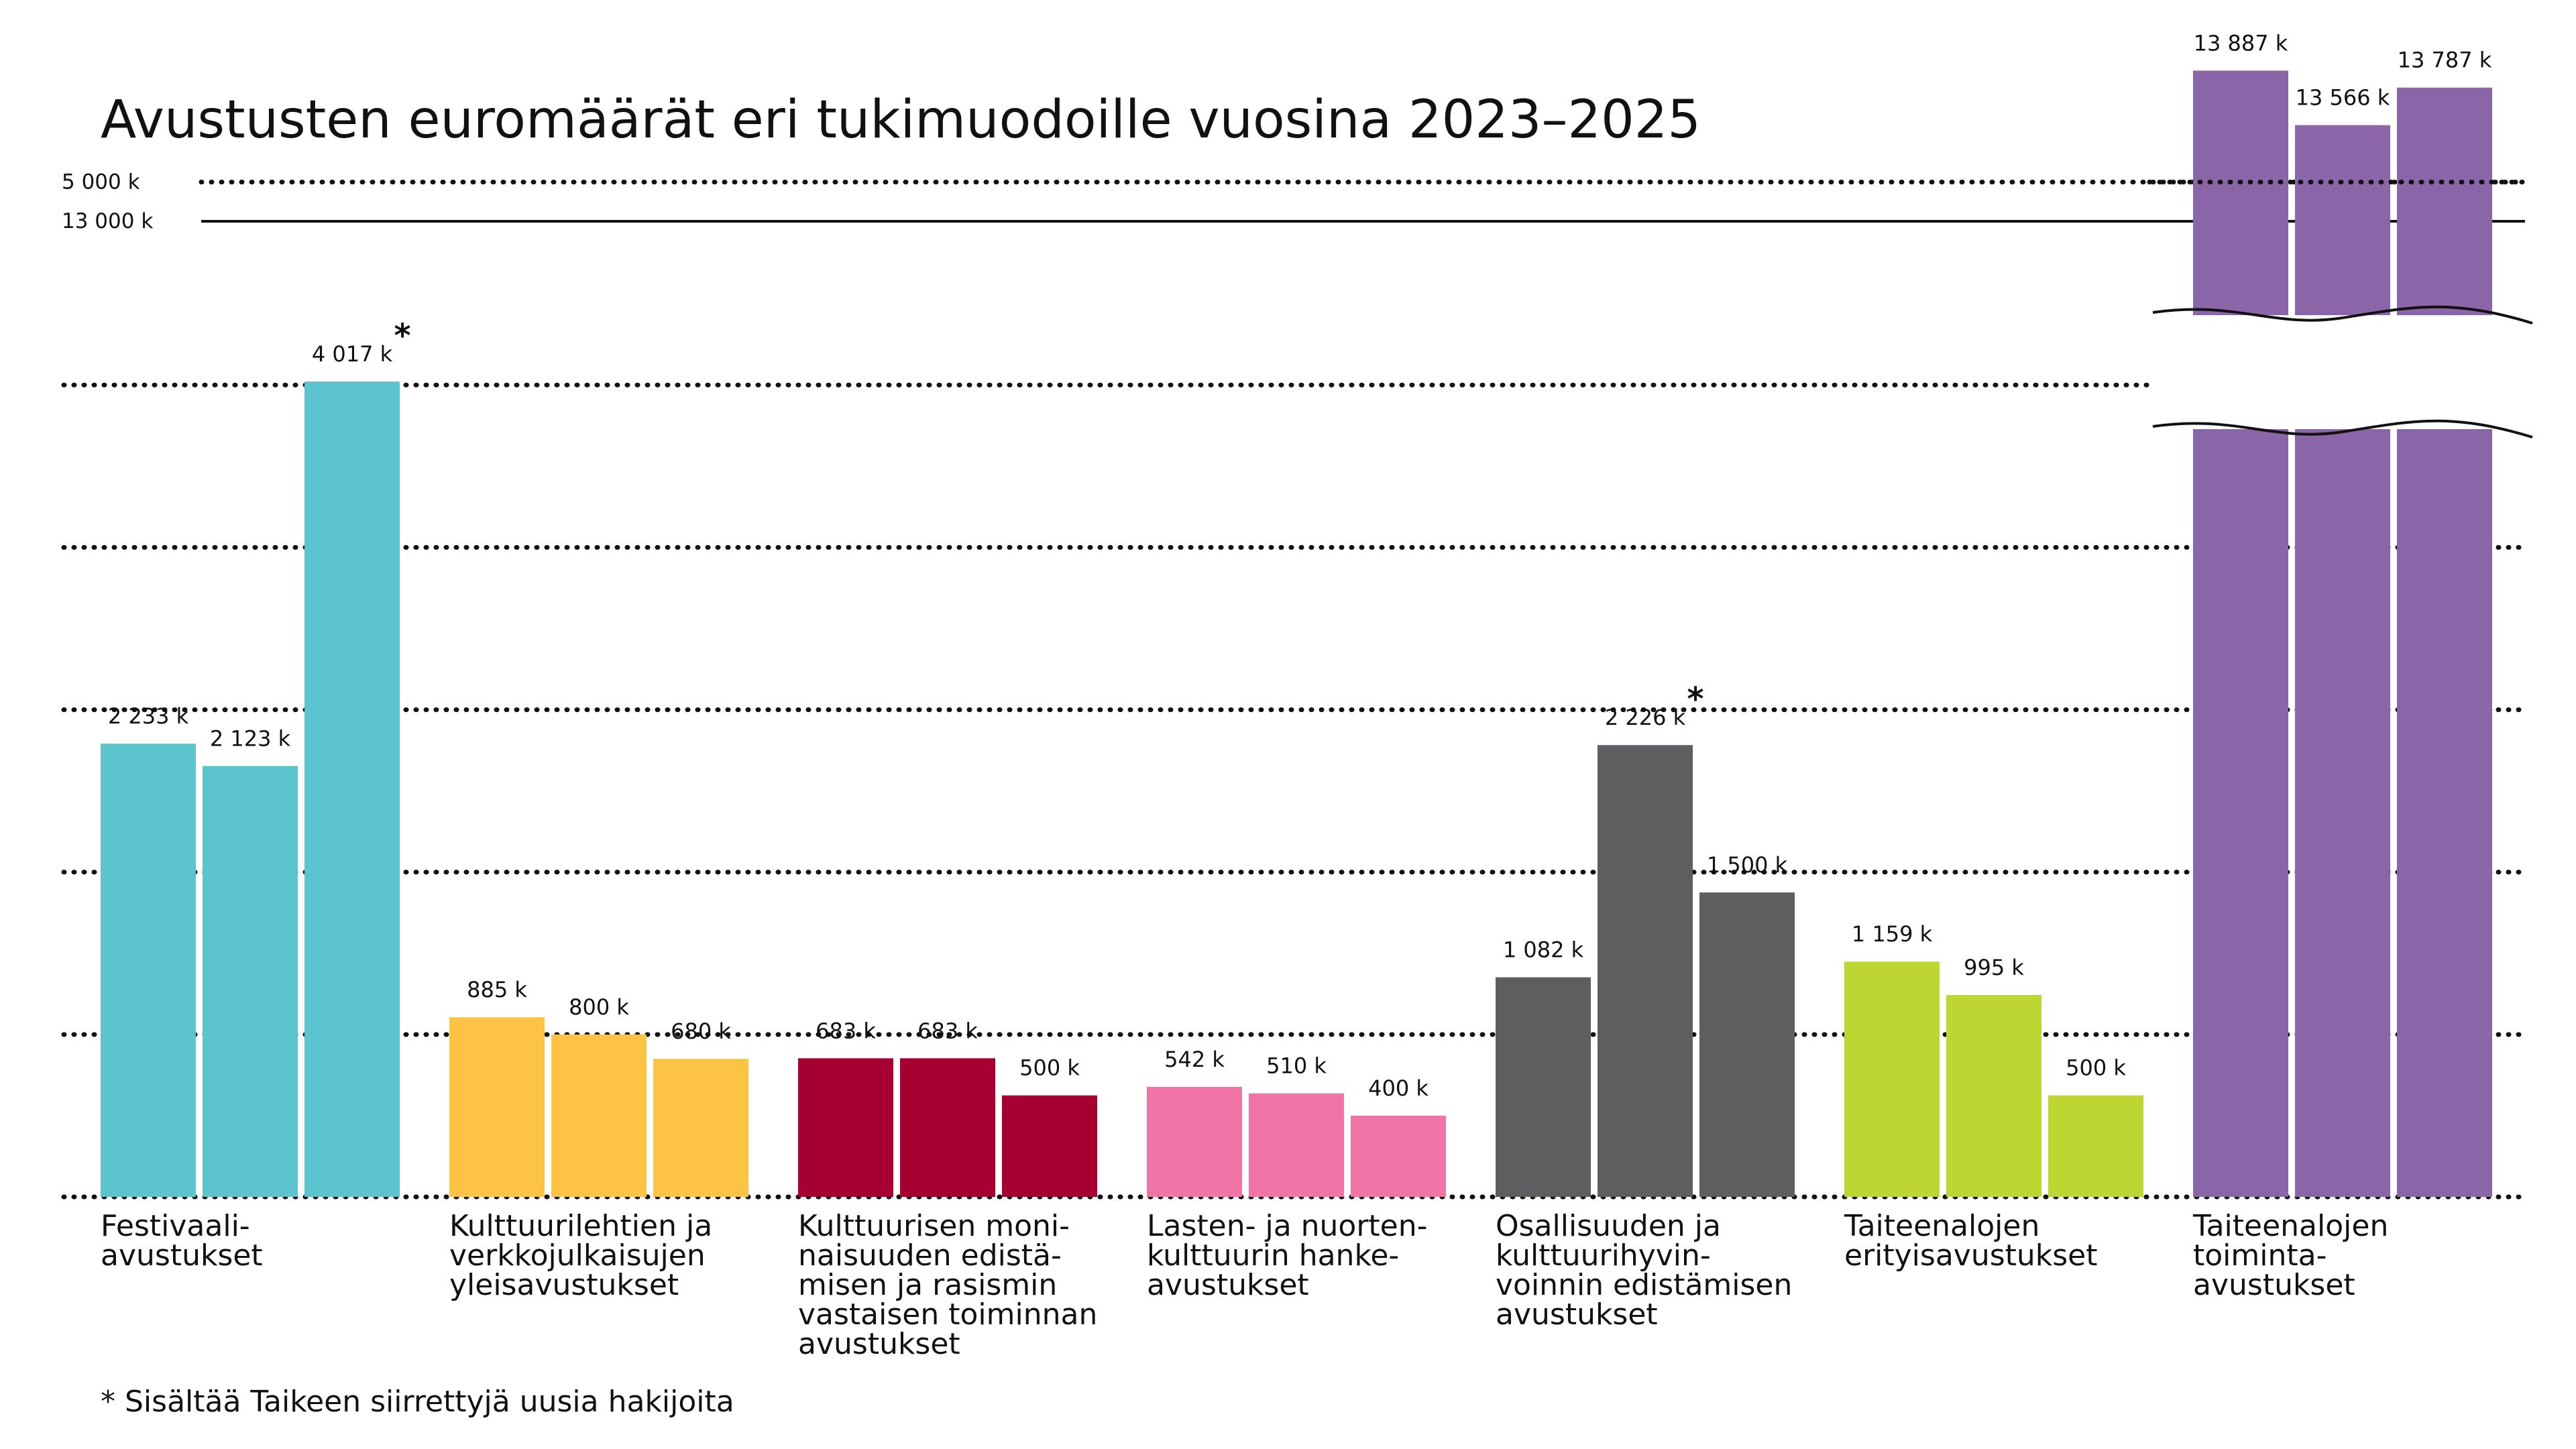 Image resolution: width=2576 pixels, height=1449 pixels. What do you see at coordinates (2343, 98) in the screenshot?
I see `data-label: 13 566 k` at bounding box center [2343, 98].